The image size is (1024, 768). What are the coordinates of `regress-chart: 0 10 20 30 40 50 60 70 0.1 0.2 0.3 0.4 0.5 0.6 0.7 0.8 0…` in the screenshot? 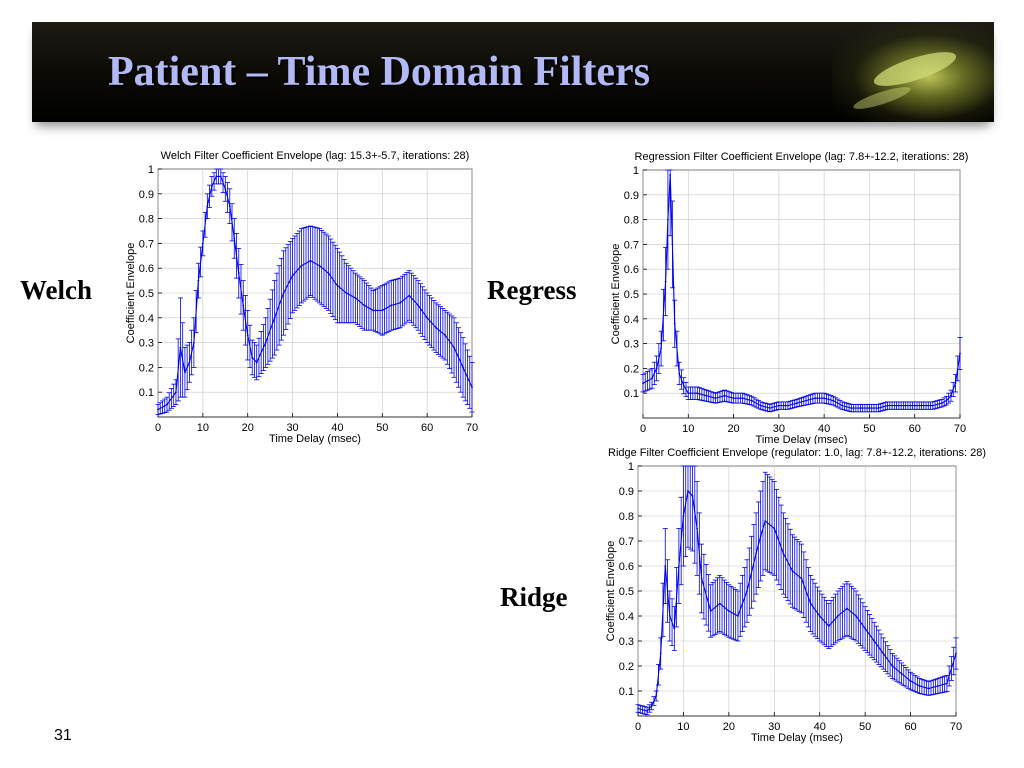 It's located at (789, 297).